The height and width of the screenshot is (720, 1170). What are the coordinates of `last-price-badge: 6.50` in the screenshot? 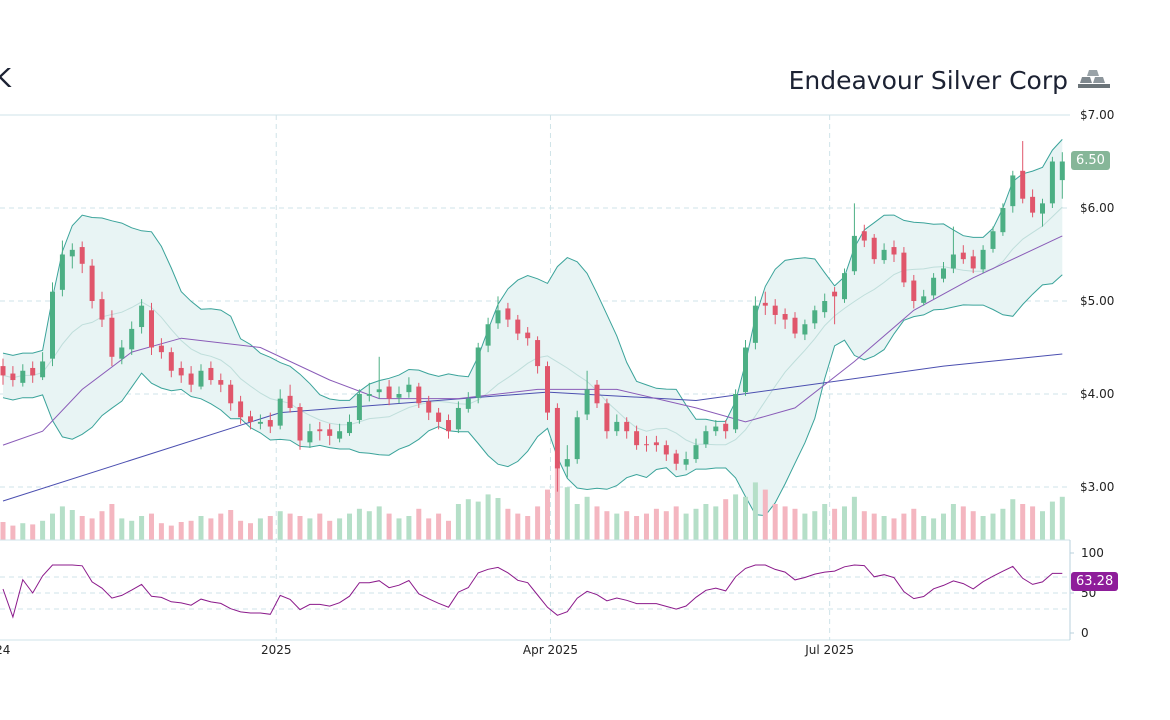 It's located at (1090, 160).